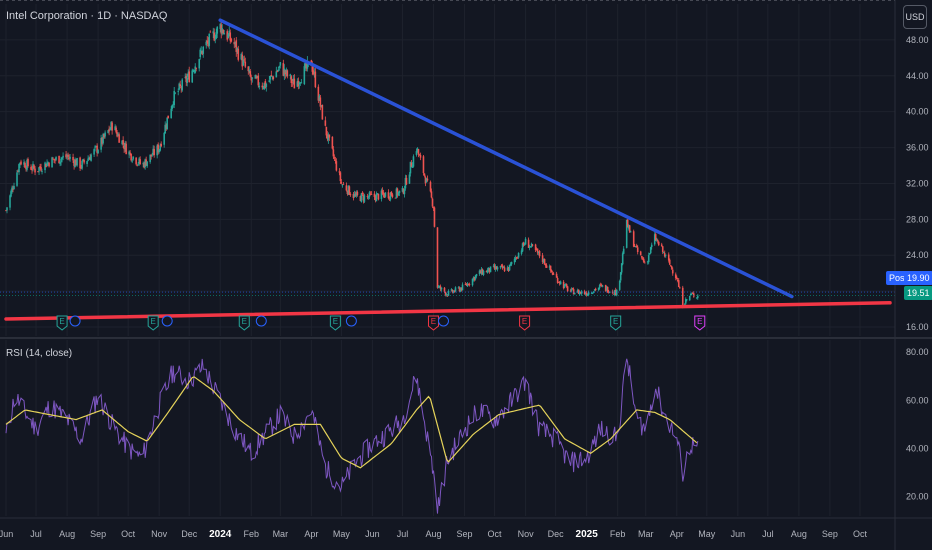 This screenshot has width=932, height=550. I want to click on time-tick-label: Oct, so click(860, 534).